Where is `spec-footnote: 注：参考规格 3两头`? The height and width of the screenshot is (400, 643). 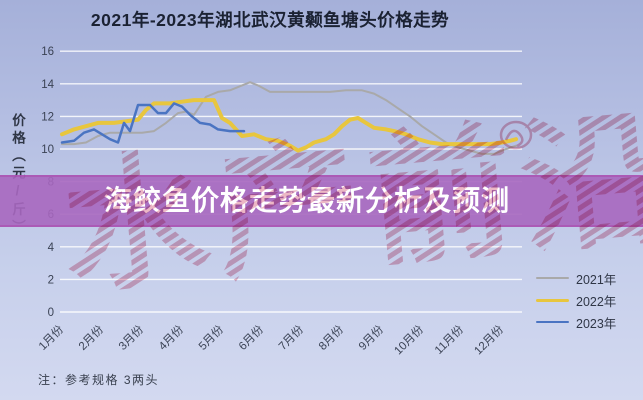 spec-footnote: 注：参考规格 3两头 is located at coordinates (99, 380).